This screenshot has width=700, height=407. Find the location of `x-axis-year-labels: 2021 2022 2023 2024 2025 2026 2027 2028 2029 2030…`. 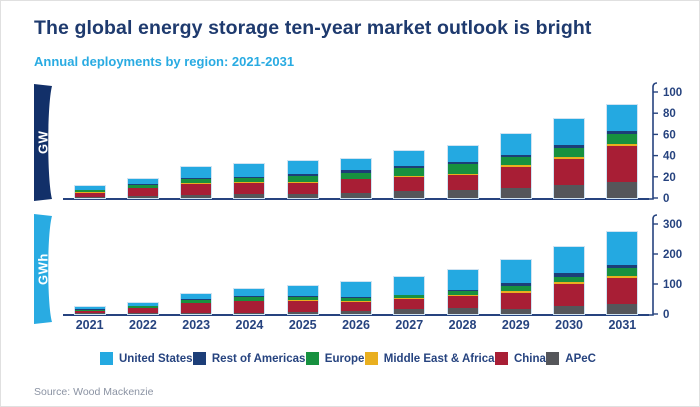

x-axis-year-labels: 2021 2022 2023 2024 2025 2026 2027 2028 2029 2030… is located at coordinates (356, 326).